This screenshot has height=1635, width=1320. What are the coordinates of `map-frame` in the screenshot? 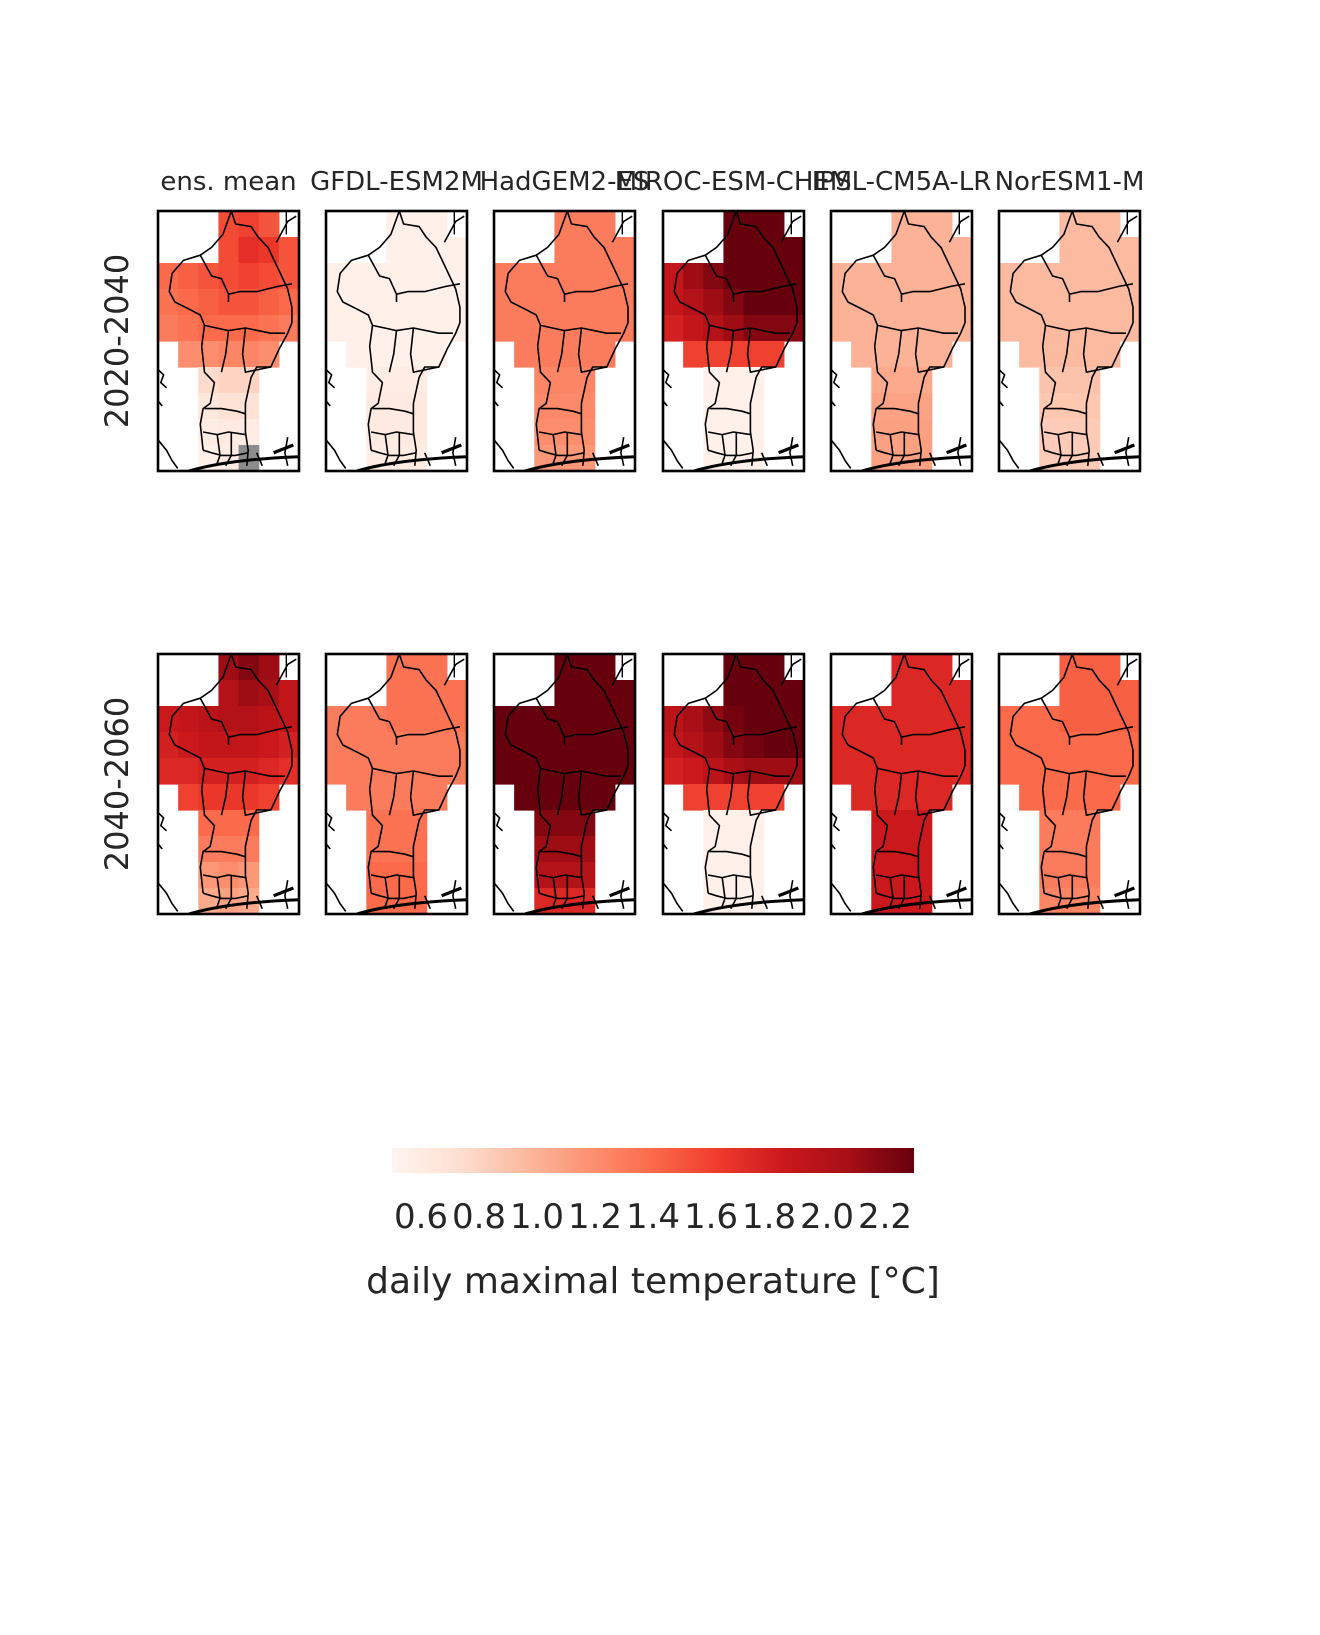 It's located at (228, 784).